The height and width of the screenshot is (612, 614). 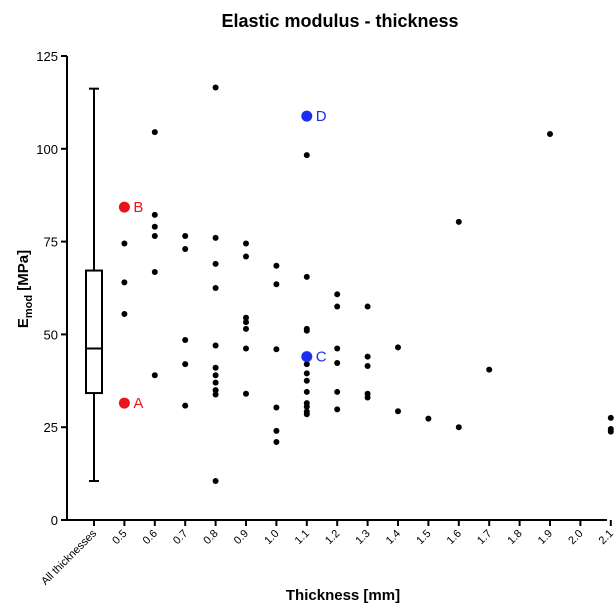 What do you see at coordinates (339, 21) in the screenshot?
I see `chart-title: Elastic modulus - thickness` at bounding box center [339, 21].